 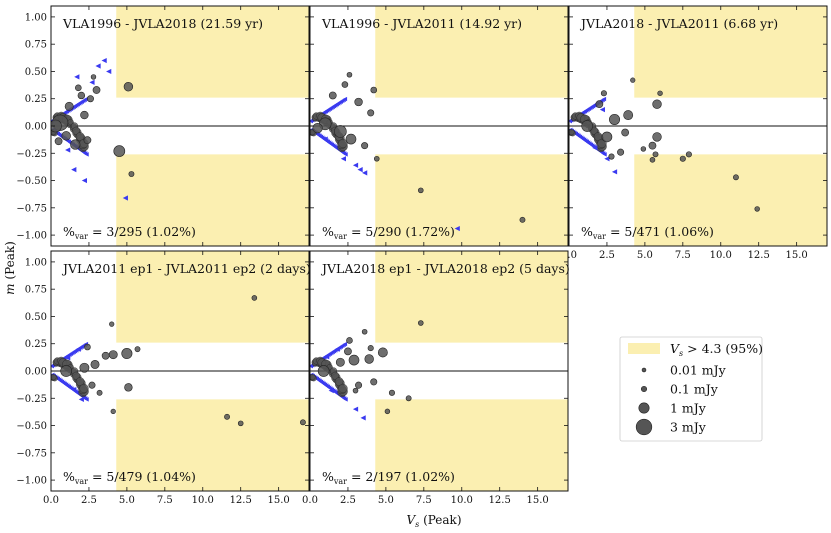 I want to click on variable-fraction-label: %var = 3/295 (1.02%), so click(x=129, y=232).